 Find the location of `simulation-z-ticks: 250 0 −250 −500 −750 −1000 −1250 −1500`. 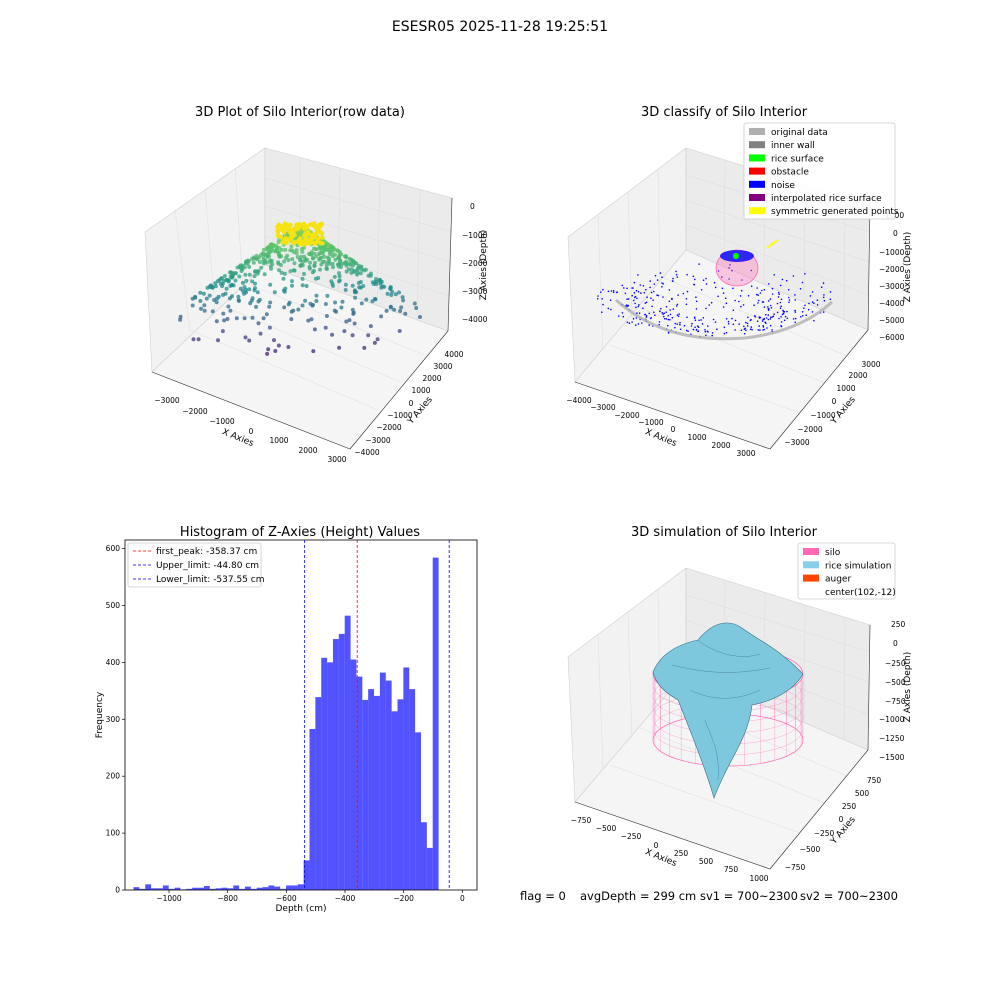

simulation-z-ticks: 250 0 −250 −500 −750 −1000 −1250 −1500 is located at coordinates (892, 691).